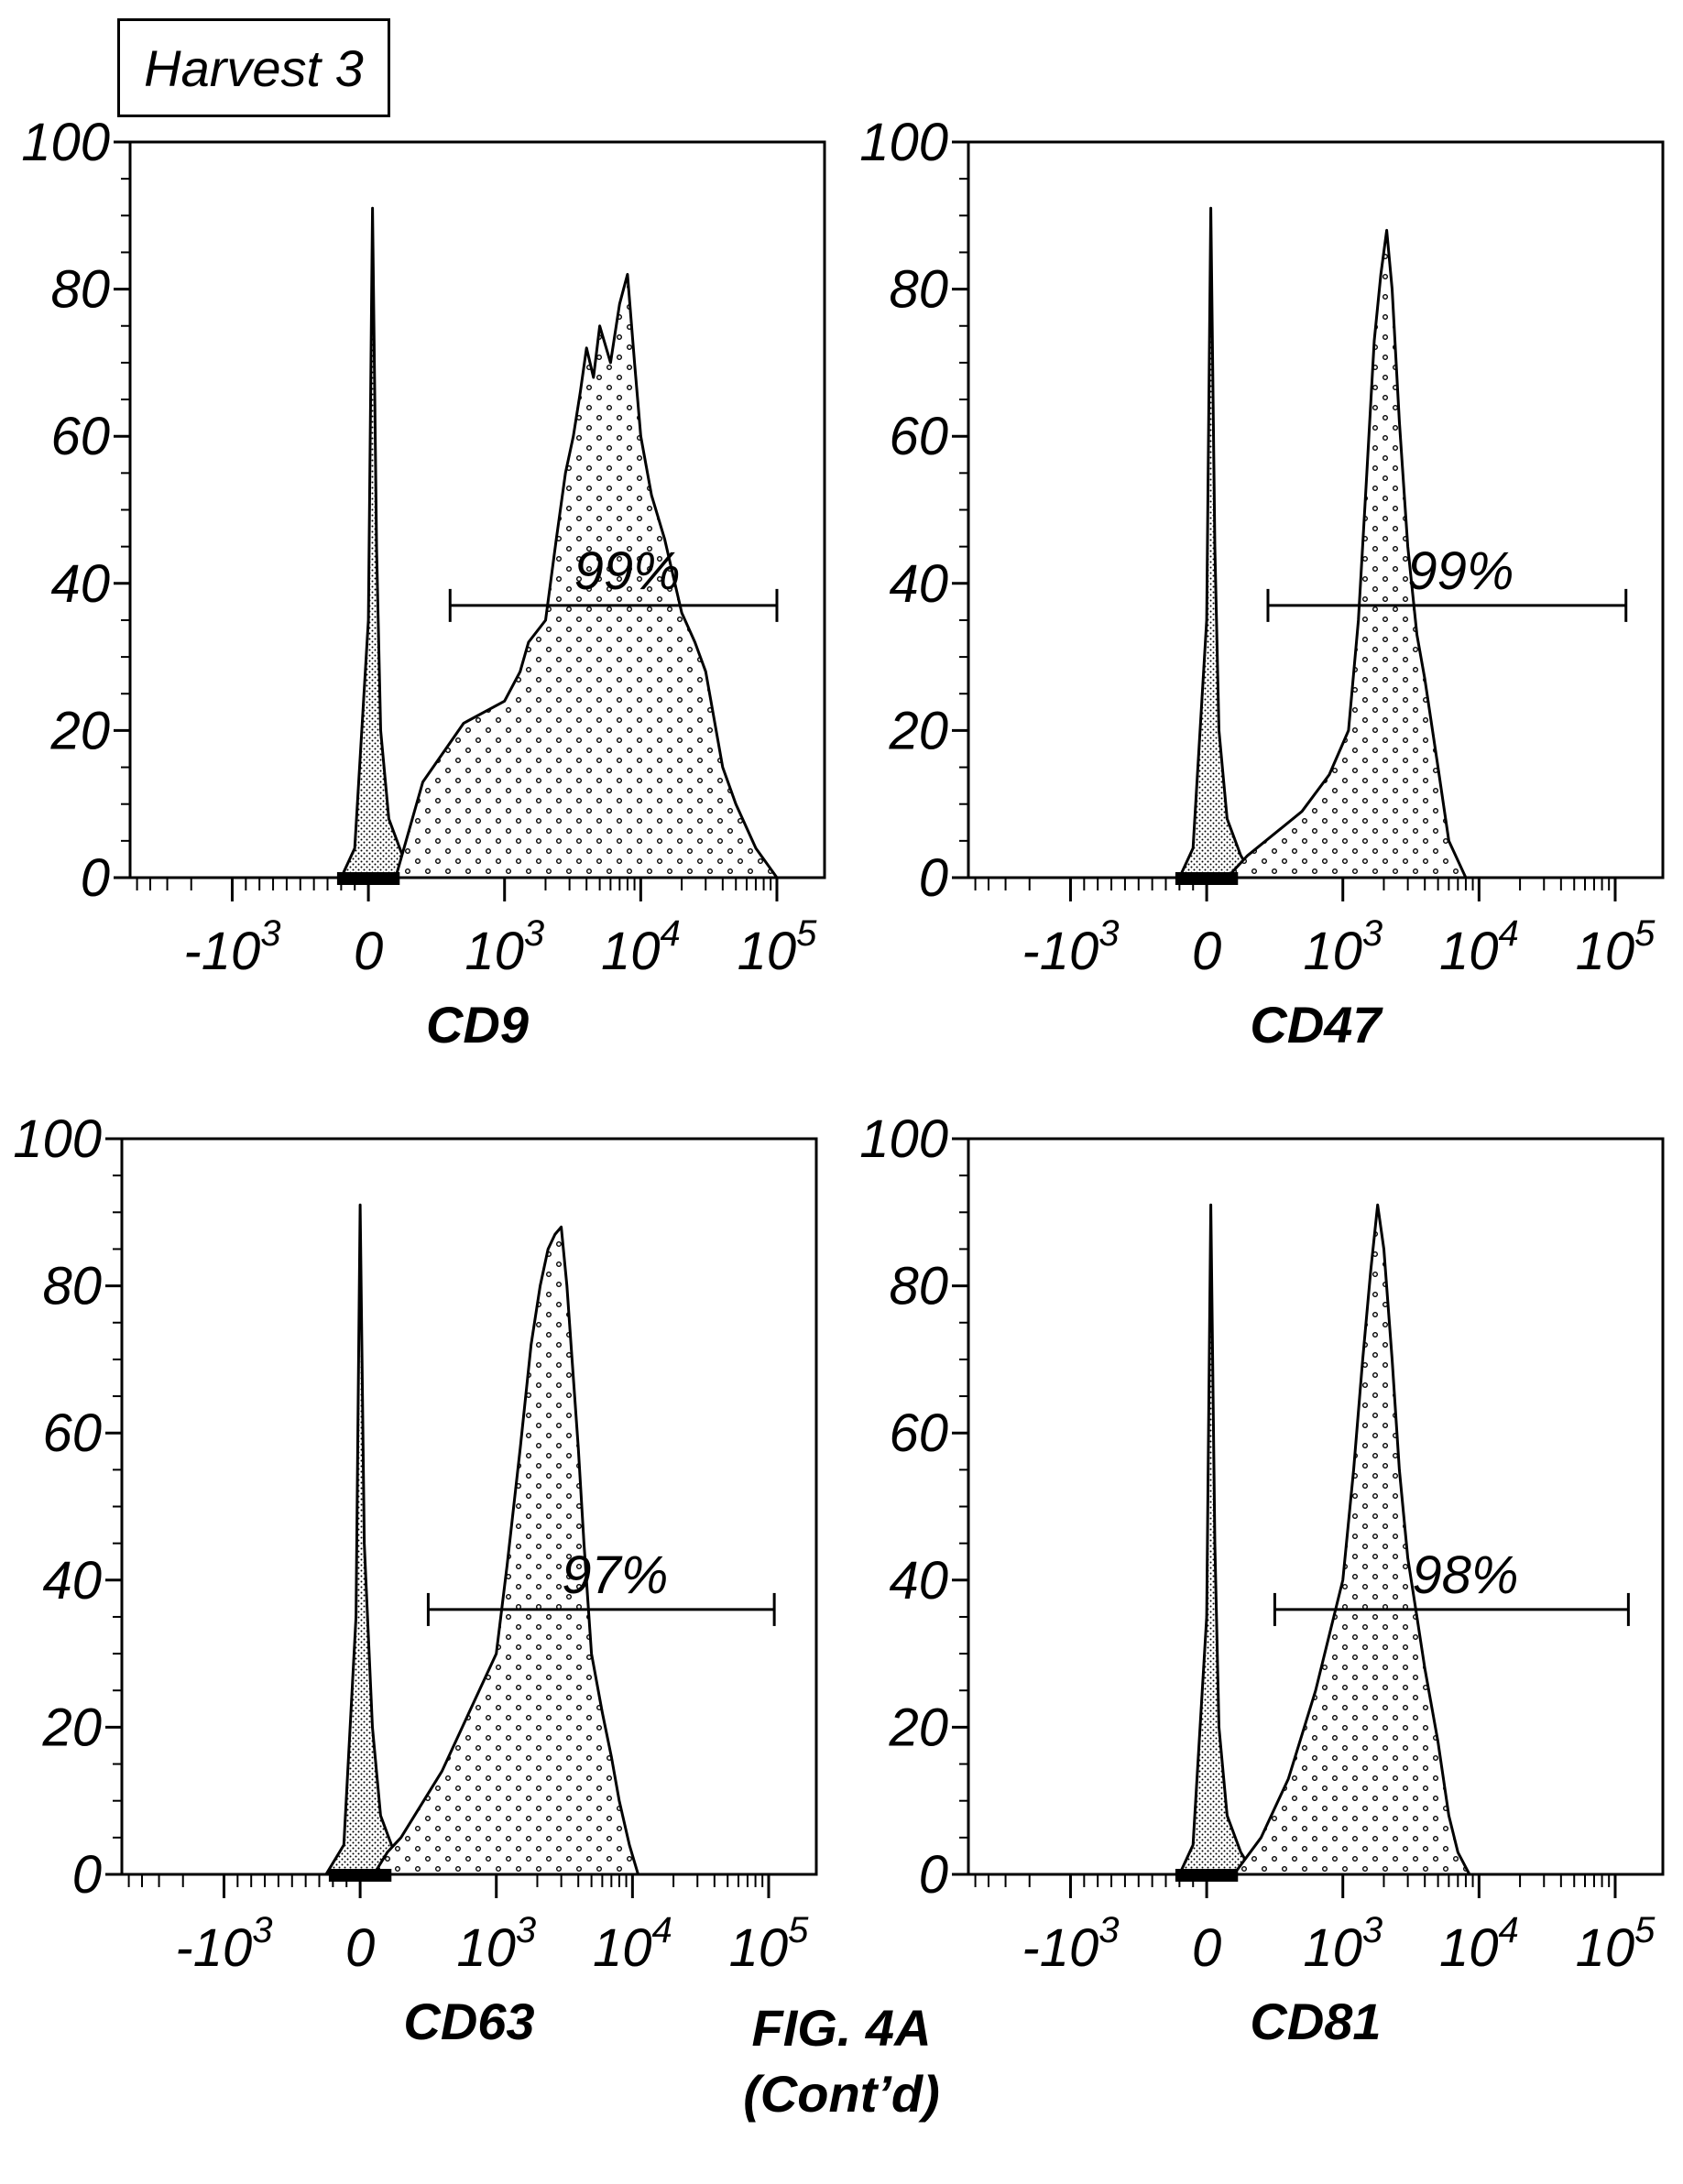 The image size is (1683, 2184). Describe the element at coordinates (477, 1025) in the screenshot. I see `x-axis-label: CD9` at that location.